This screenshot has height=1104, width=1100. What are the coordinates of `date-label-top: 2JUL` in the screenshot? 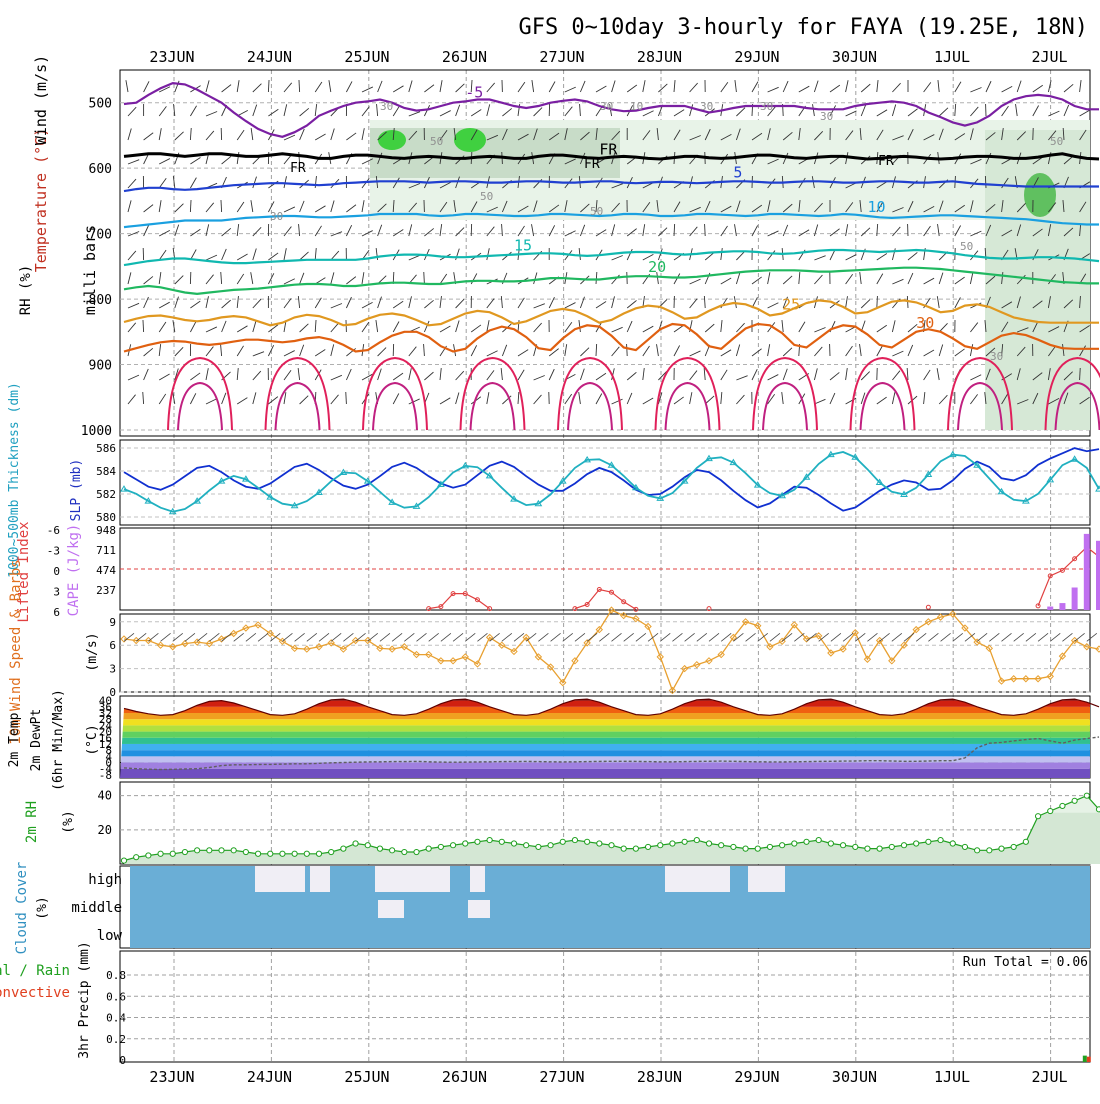 It's located at (1049, 57).